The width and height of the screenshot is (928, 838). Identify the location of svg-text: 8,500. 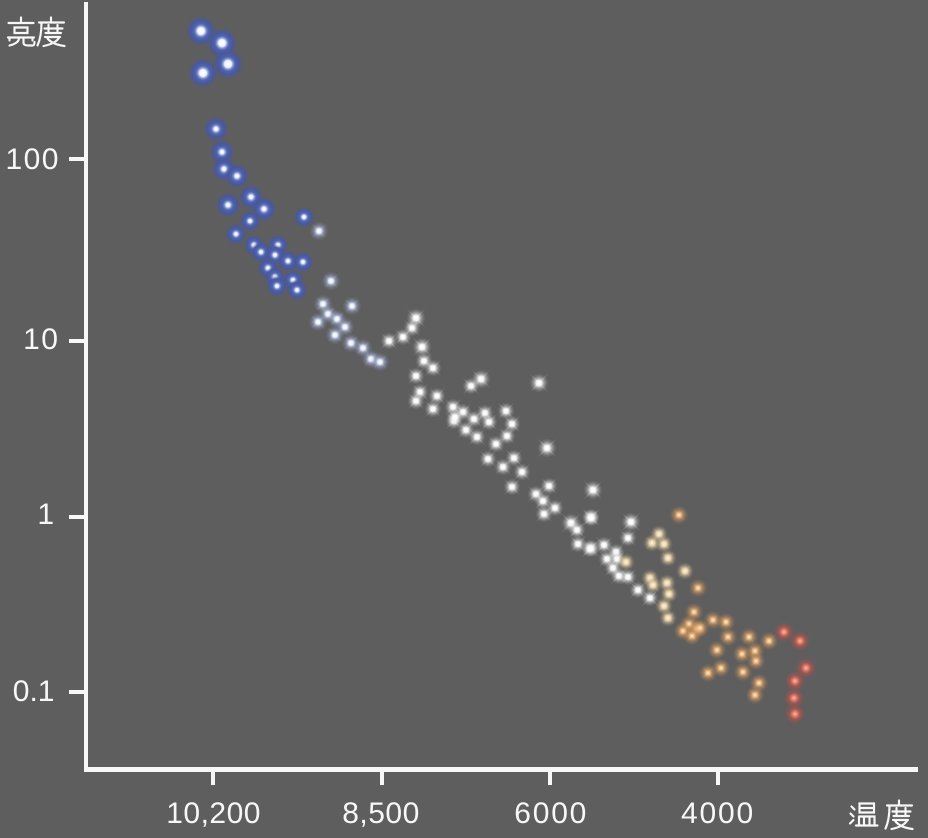
(381, 813).